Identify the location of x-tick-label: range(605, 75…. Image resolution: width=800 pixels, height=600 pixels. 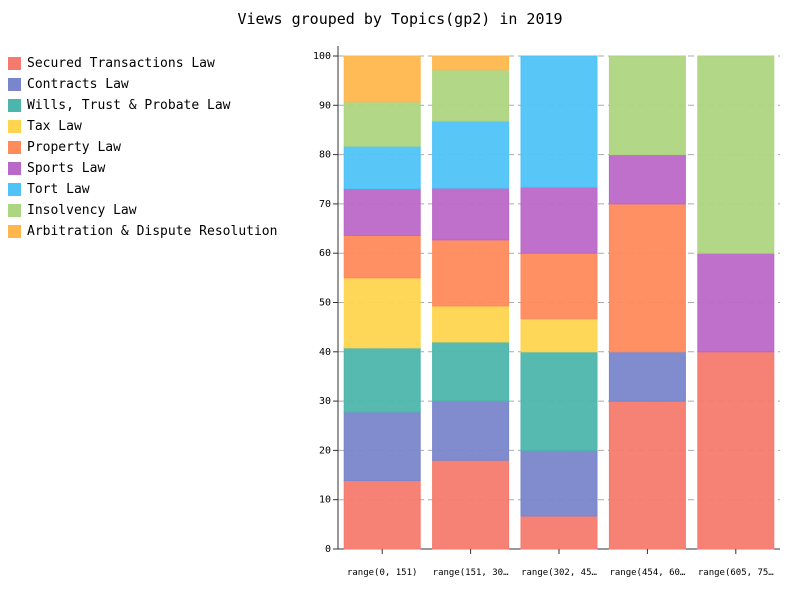
(736, 573).